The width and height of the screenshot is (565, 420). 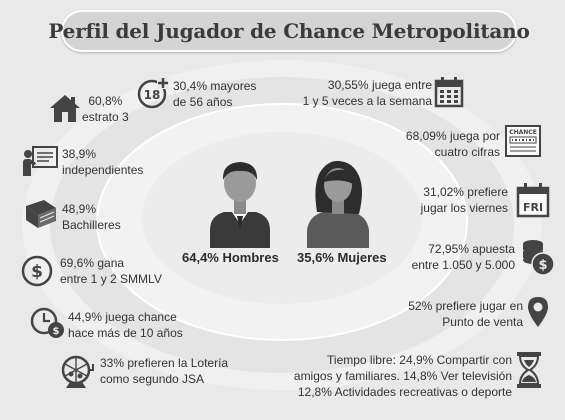 I want to click on svg-text: 18, so click(x=152, y=95).